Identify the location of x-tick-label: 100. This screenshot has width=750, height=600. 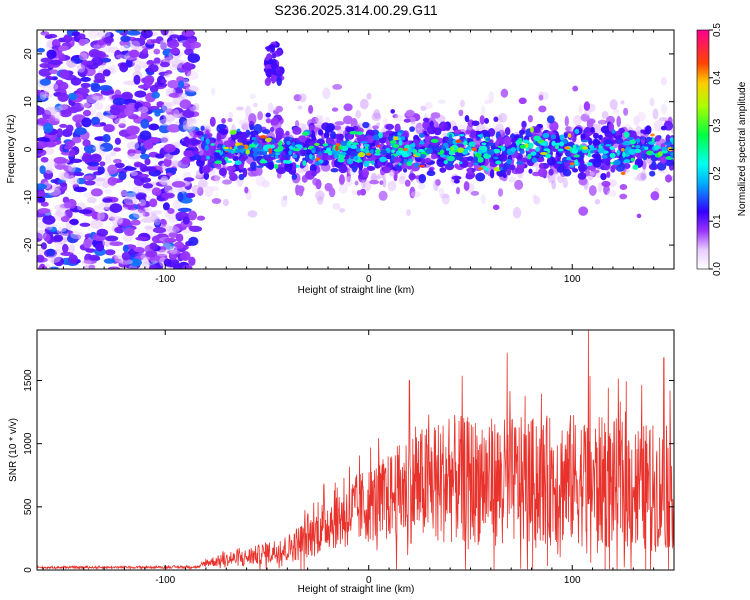
(572, 580).